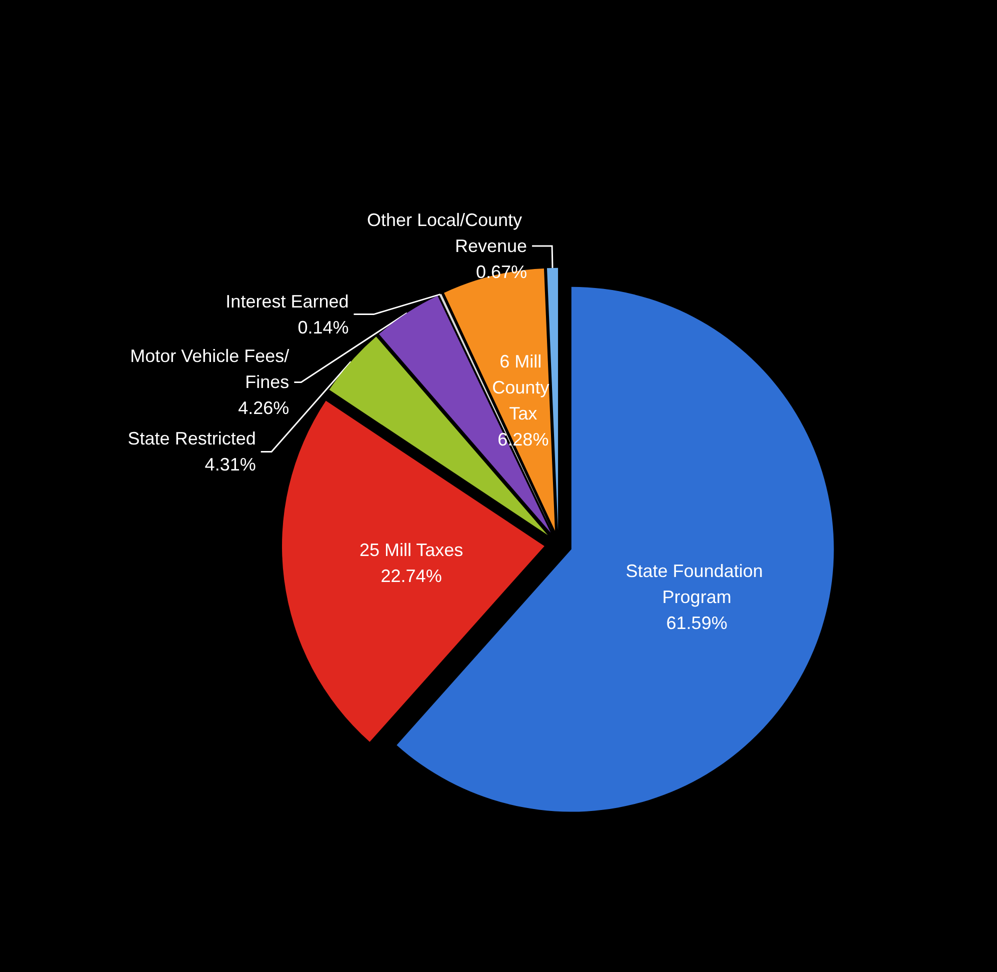 This screenshot has height=972, width=997. What do you see at coordinates (210, 369) in the screenshot?
I see `slice-label: Motor Vehicle Fees/Fines` at bounding box center [210, 369].